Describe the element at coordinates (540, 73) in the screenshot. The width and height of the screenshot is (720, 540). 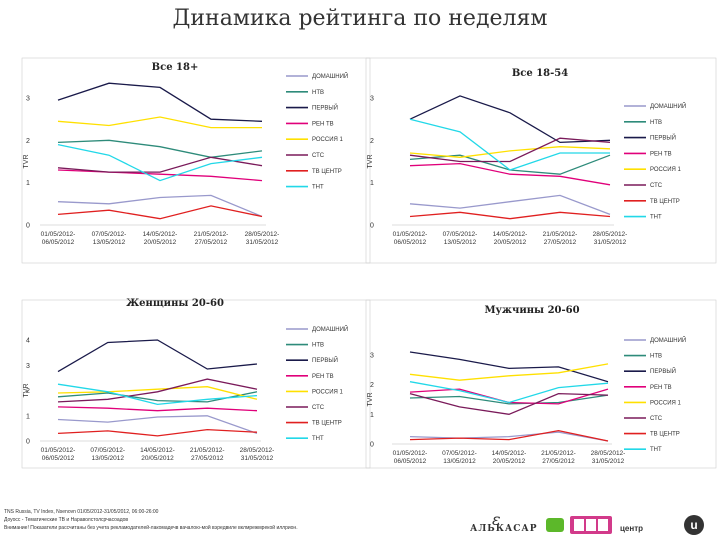
I see `chart-title: Все 18-54` at that location.